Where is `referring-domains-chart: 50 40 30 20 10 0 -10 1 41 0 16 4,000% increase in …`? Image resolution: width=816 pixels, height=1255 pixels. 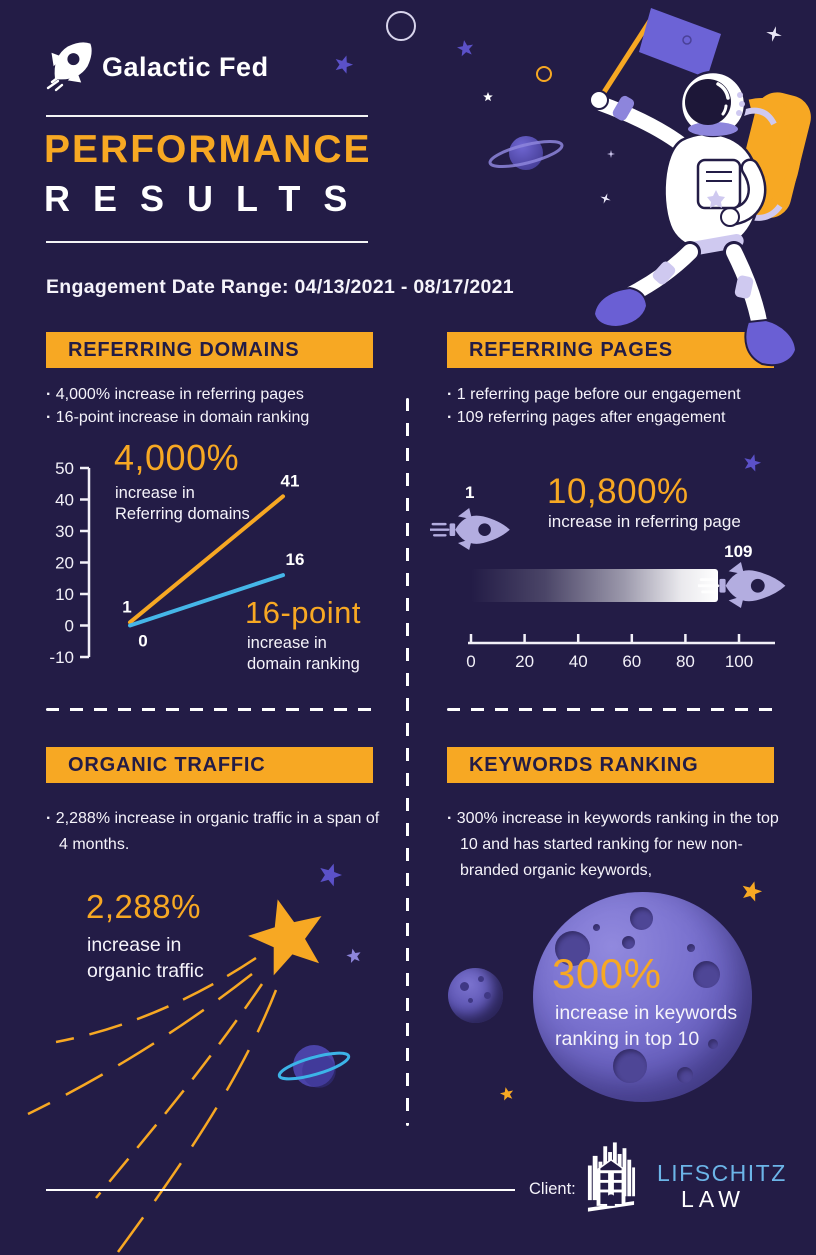
referring-domains-chart: 50 40 30 20 10 0 -10 1 41 0 16 4,000% increase in … is located at coordinates (221, 560).